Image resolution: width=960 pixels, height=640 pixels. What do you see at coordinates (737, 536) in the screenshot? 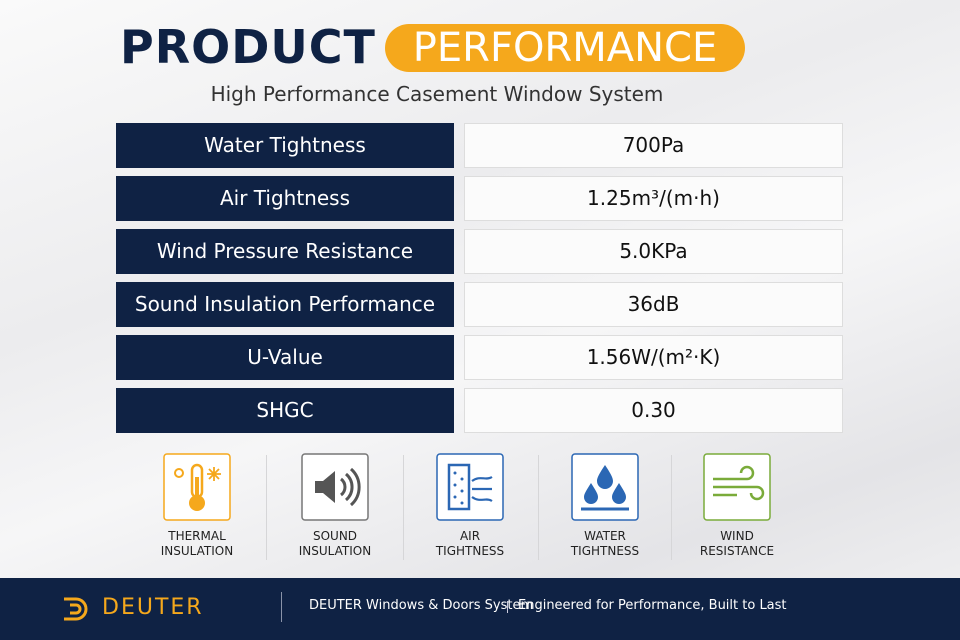
I see `feature-label: WIND` at bounding box center [737, 536].